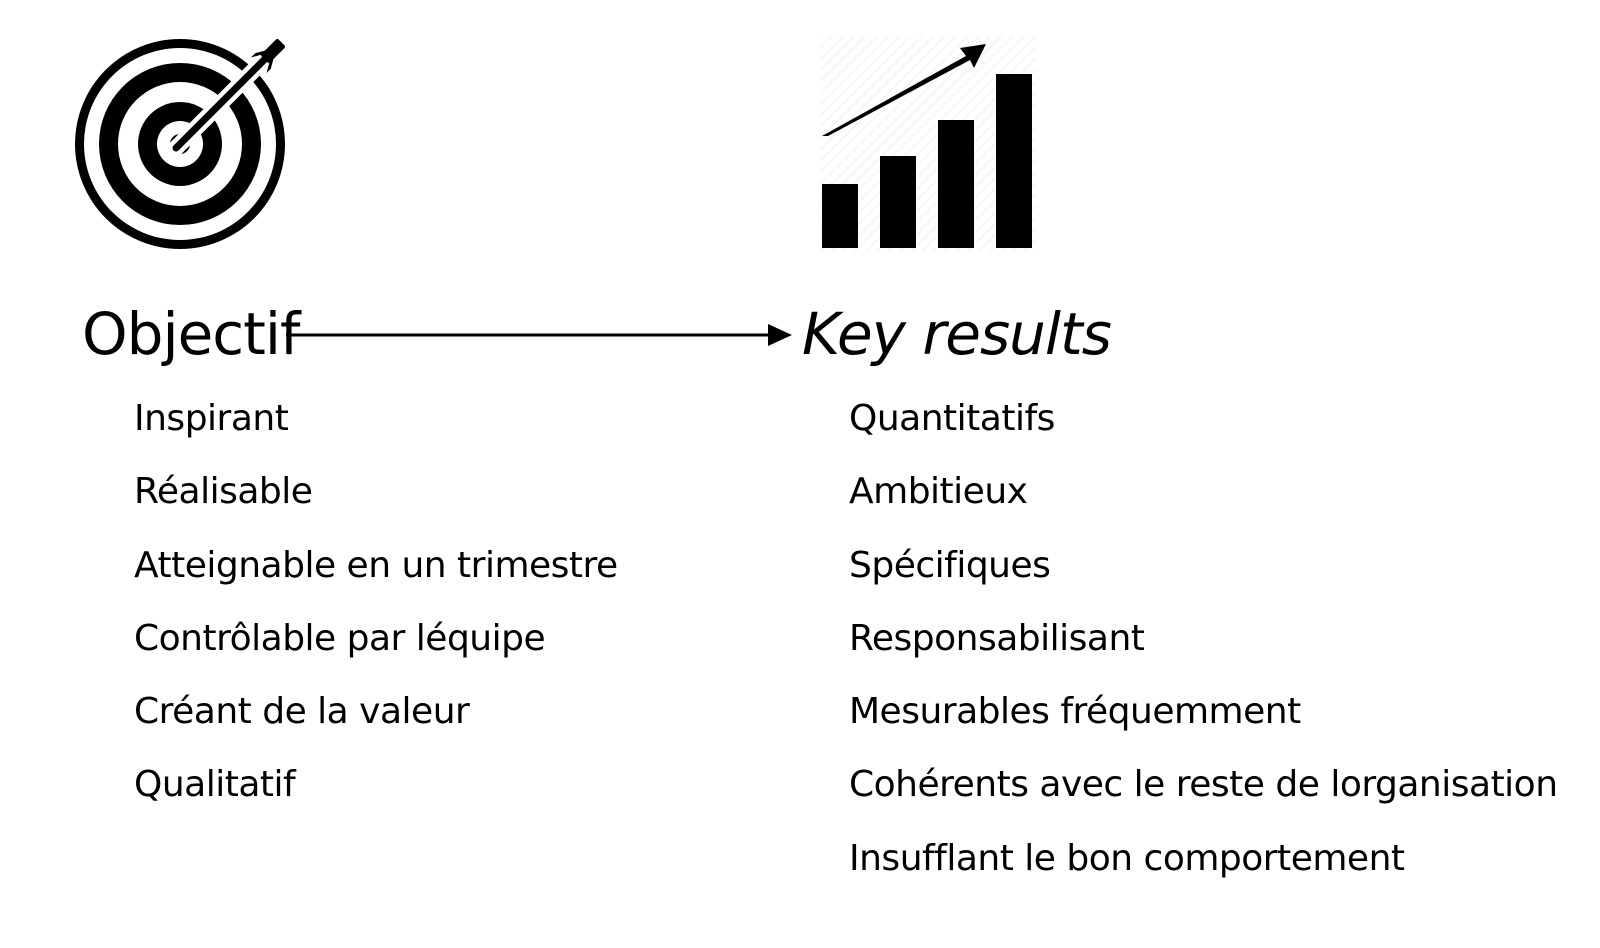  Describe the element at coordinates (223, 492) in the screenshot. I see `list-item: Réalisable` at that location.